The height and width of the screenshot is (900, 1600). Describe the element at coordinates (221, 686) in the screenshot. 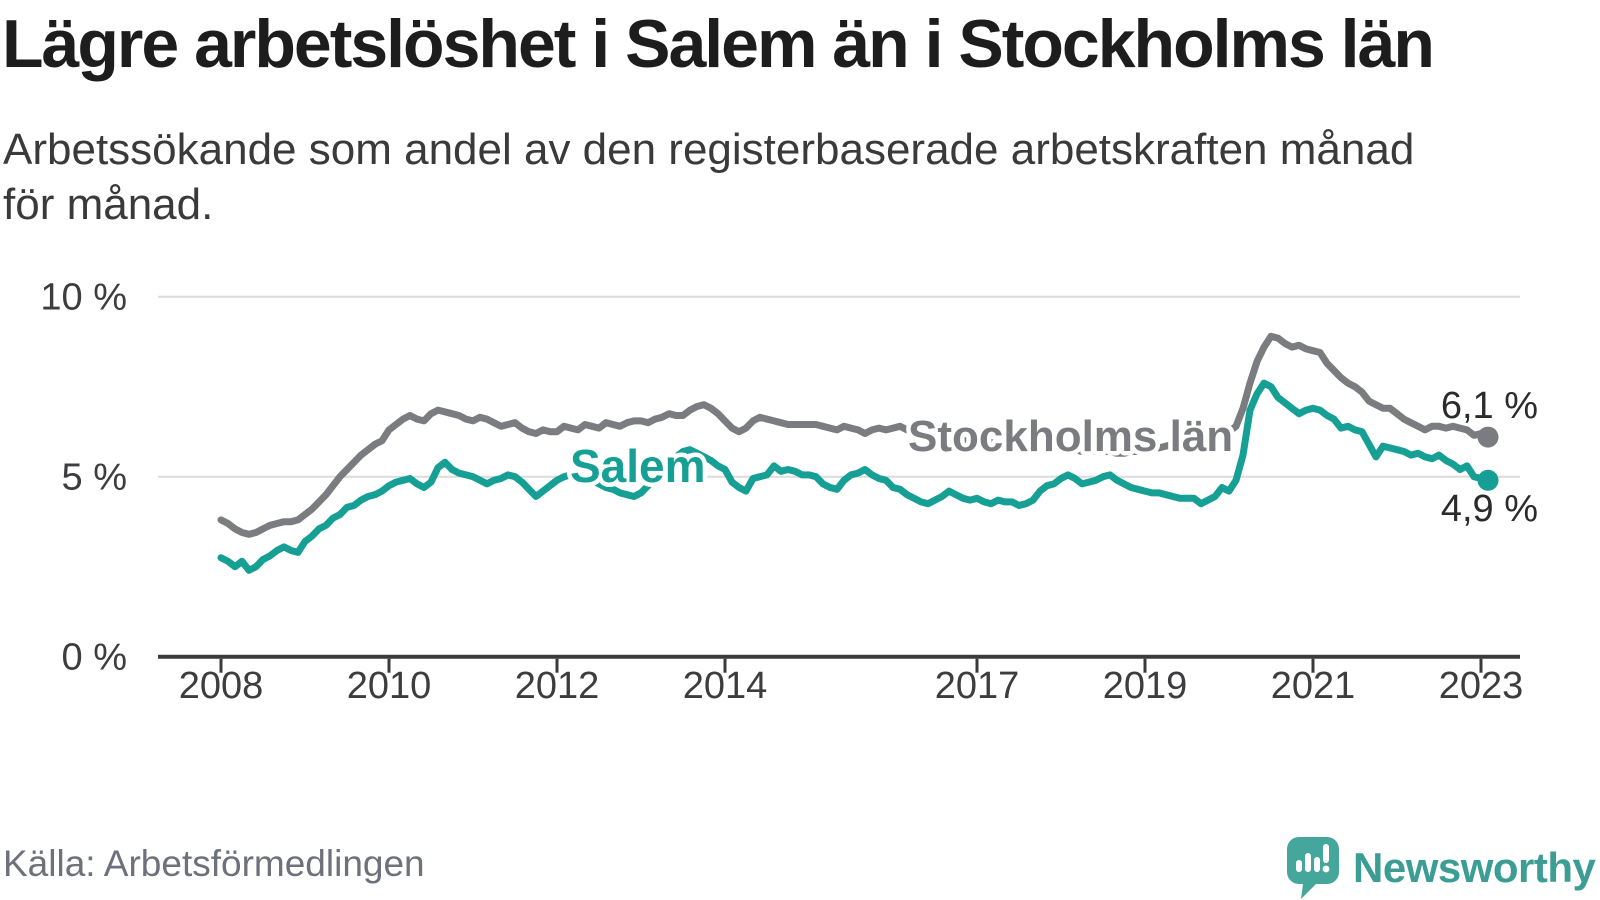

I see `x-tick-label-2008: 2008` at that location.